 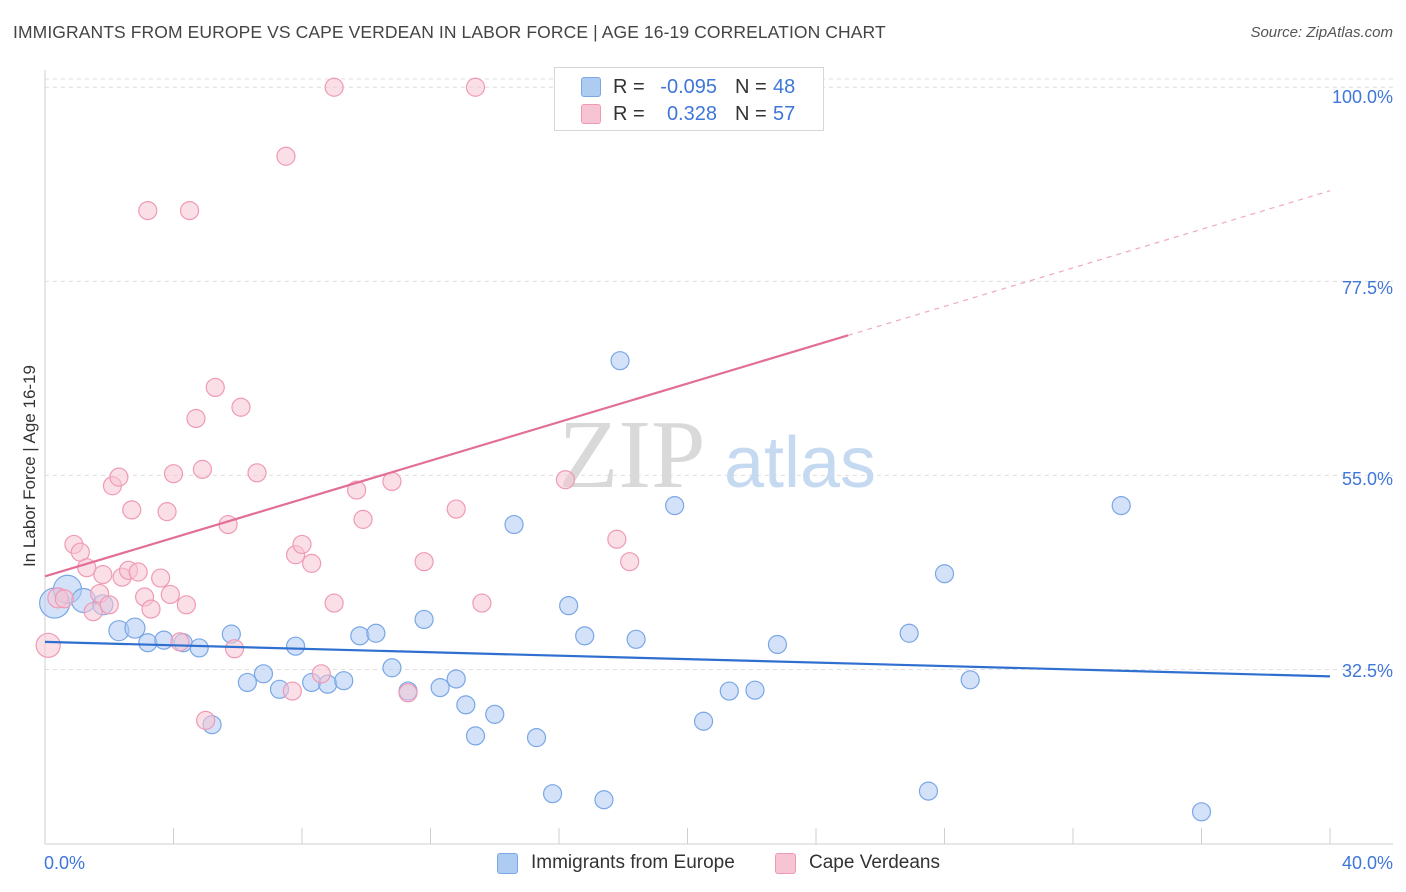 I want to click on r-value: 0.328, so click(x=691, y=114).